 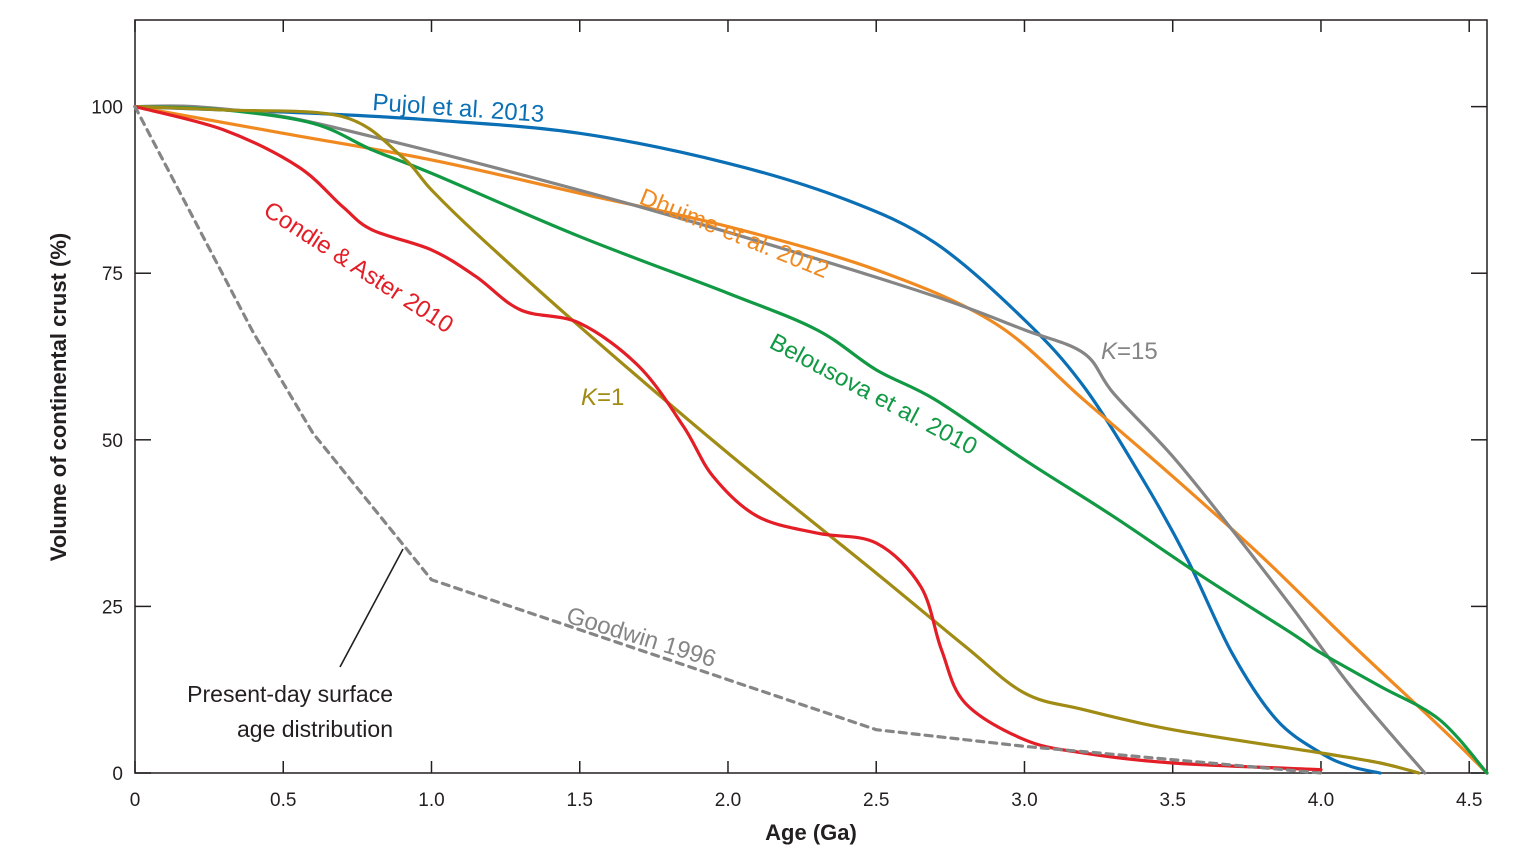 I want to click on y-tick-label: 50, so click(x=112, y=441).